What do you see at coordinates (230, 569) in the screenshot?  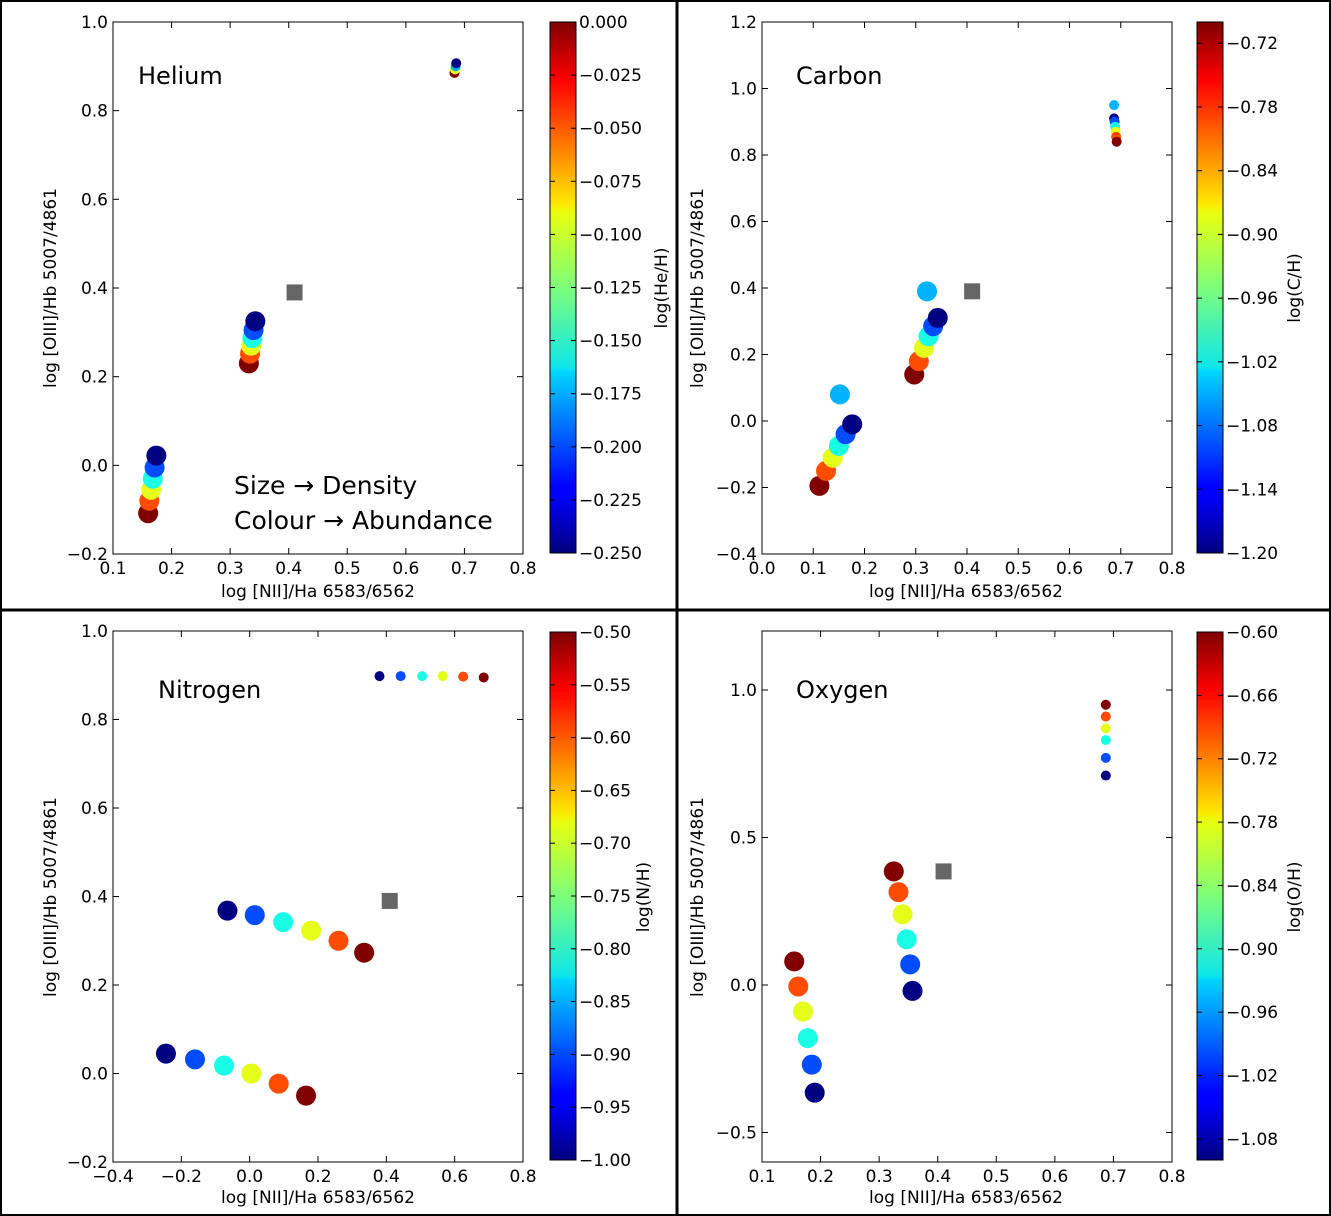 I see `x-tick-label: 0.3` at bounding box center [230, 569].